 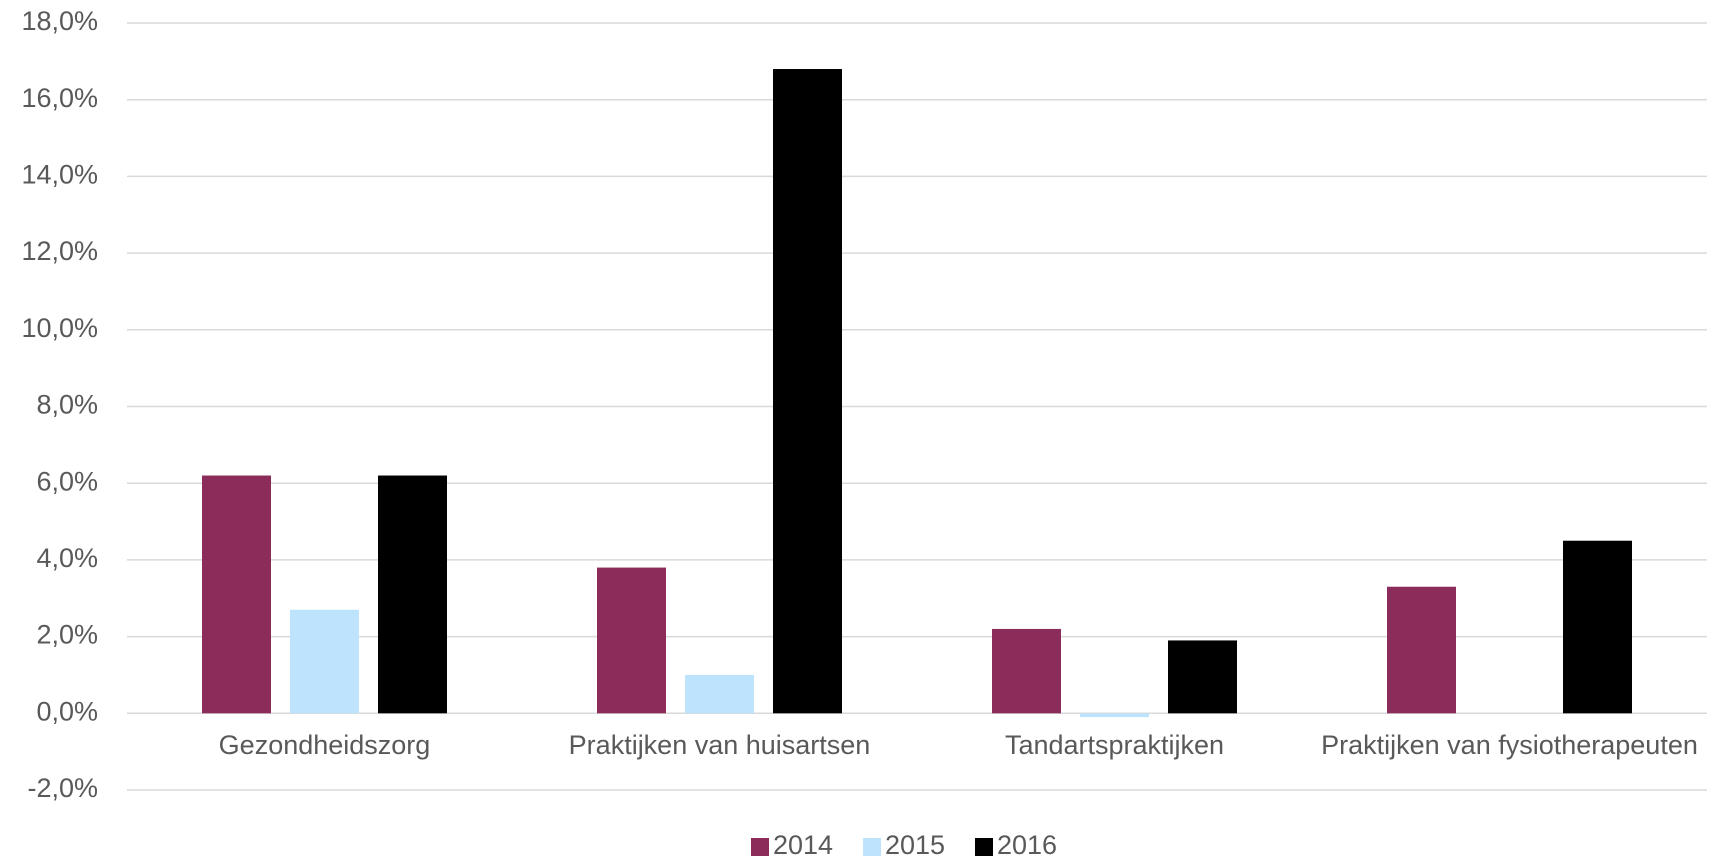 I want to click on y-tick-label: 4,0%, so click(x=67, y=558).